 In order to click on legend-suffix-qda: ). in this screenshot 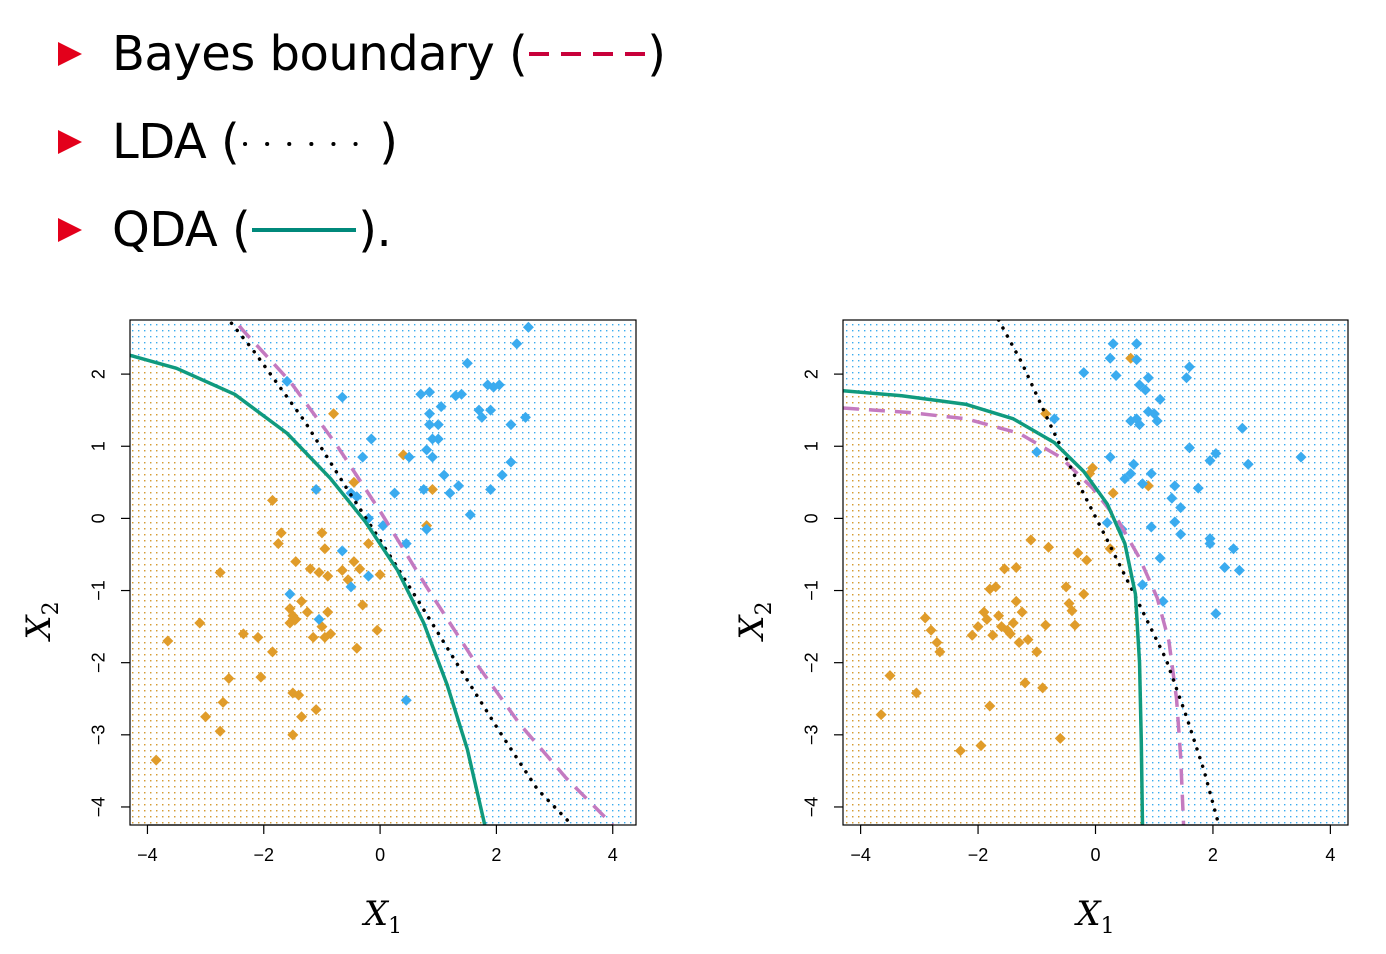, I will do `click(375, 230)`.